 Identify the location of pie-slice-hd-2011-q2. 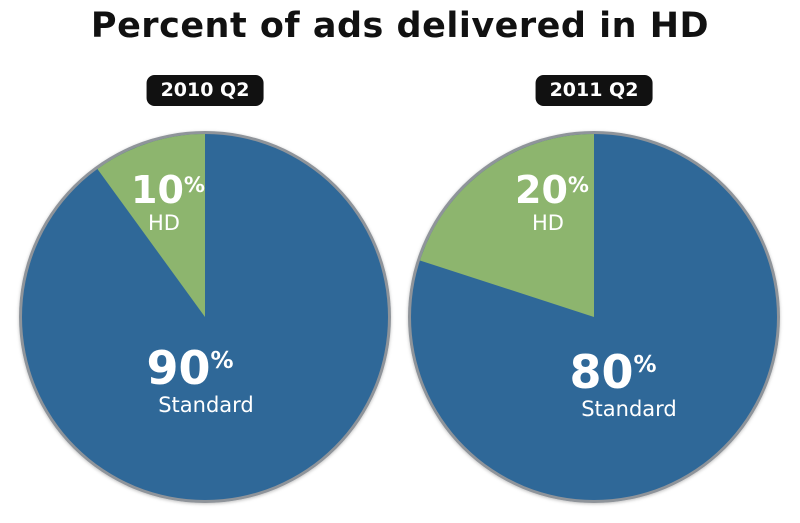
(506, 225).